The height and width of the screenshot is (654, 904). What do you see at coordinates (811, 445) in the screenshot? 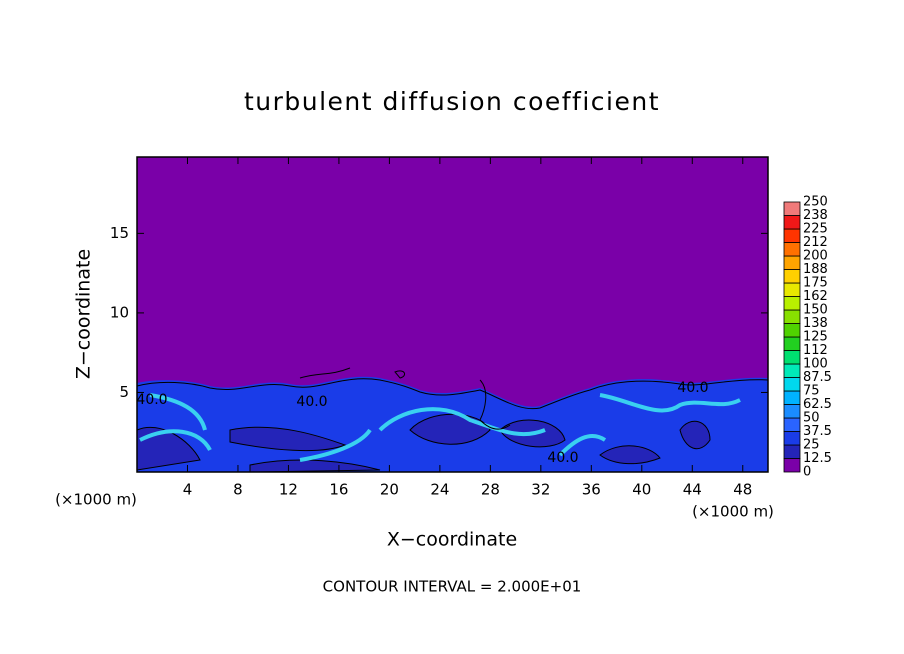
I see `colorbar-label: 25` at bounding box center [811, 445].